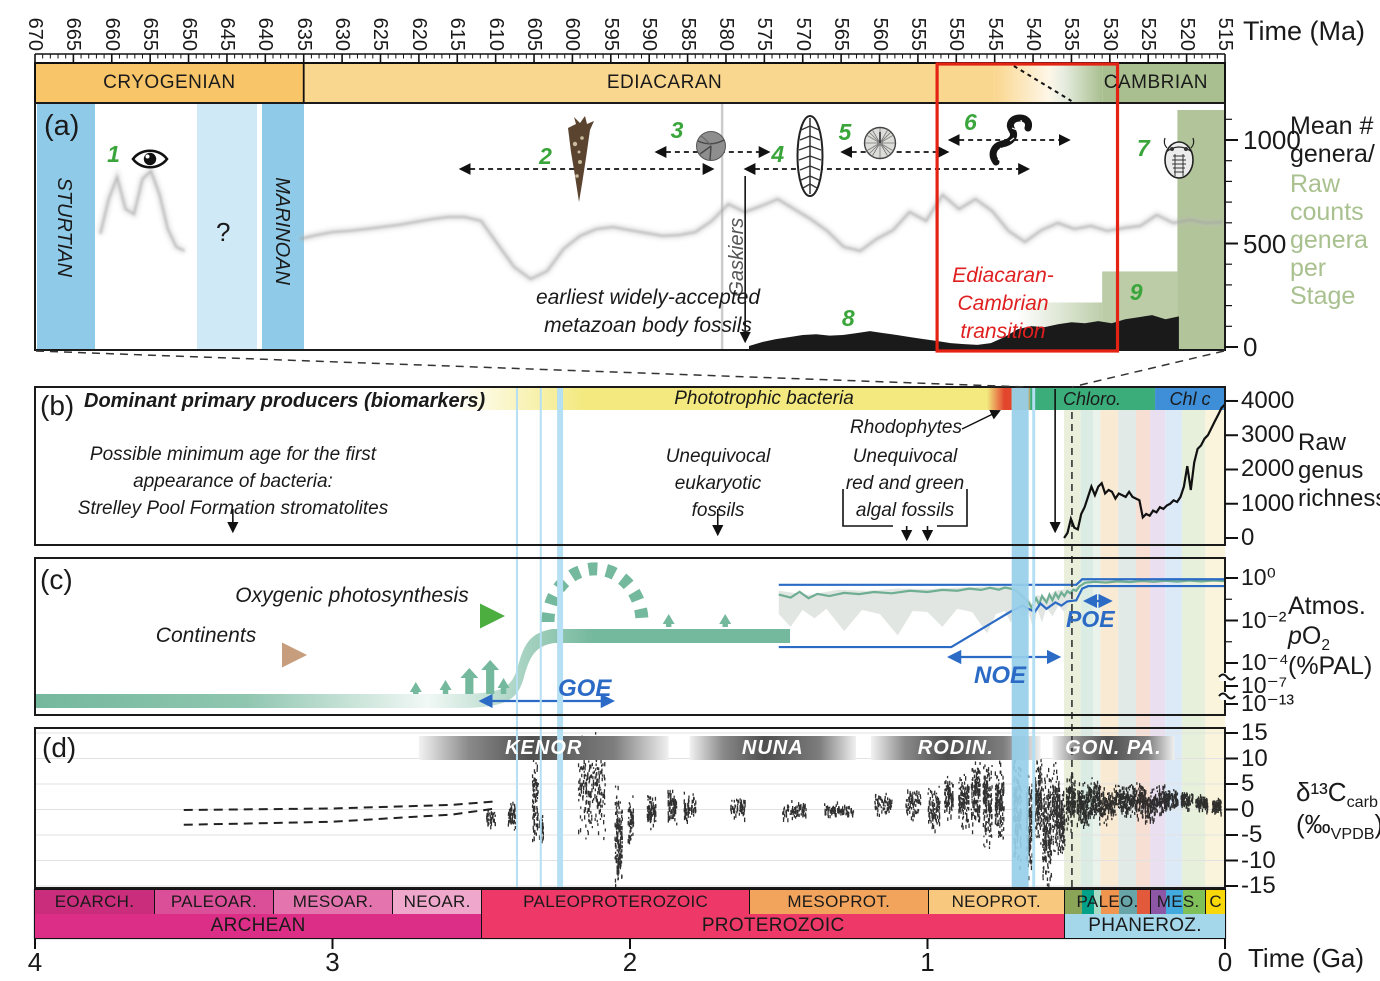 Image resolution: width=1380 pixels, height=981 pixels. Describe the element at coordinates (64, 227) in the screenshot. I see `sturtian-label: STURTIAN` at that location.